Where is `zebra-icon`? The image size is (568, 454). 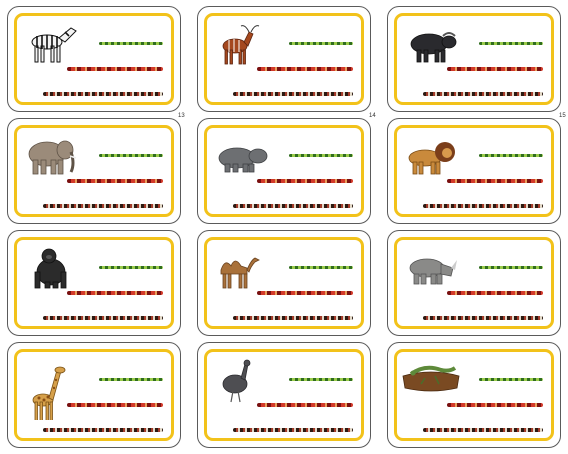 zebra-icon is located at coordinates (54, 45).